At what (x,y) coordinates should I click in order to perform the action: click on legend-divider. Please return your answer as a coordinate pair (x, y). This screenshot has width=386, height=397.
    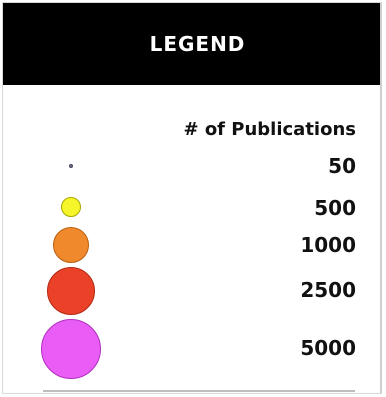
    Looking at the image, I should click on (199, 391).